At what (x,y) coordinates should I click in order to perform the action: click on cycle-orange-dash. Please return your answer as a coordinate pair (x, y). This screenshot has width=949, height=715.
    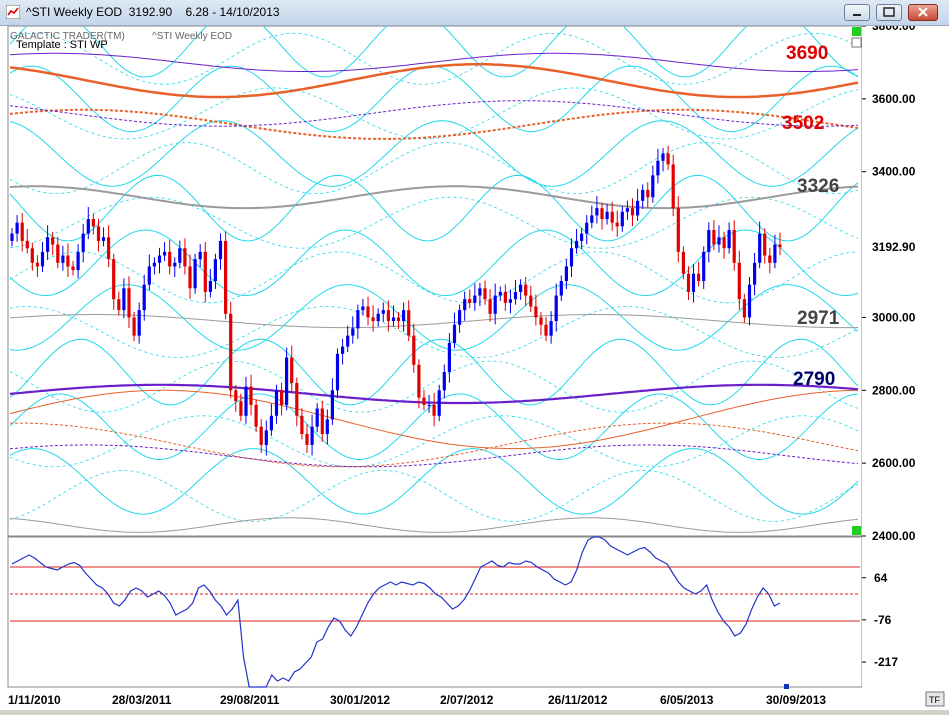
    Looking at the image, I should click on (434, 445).